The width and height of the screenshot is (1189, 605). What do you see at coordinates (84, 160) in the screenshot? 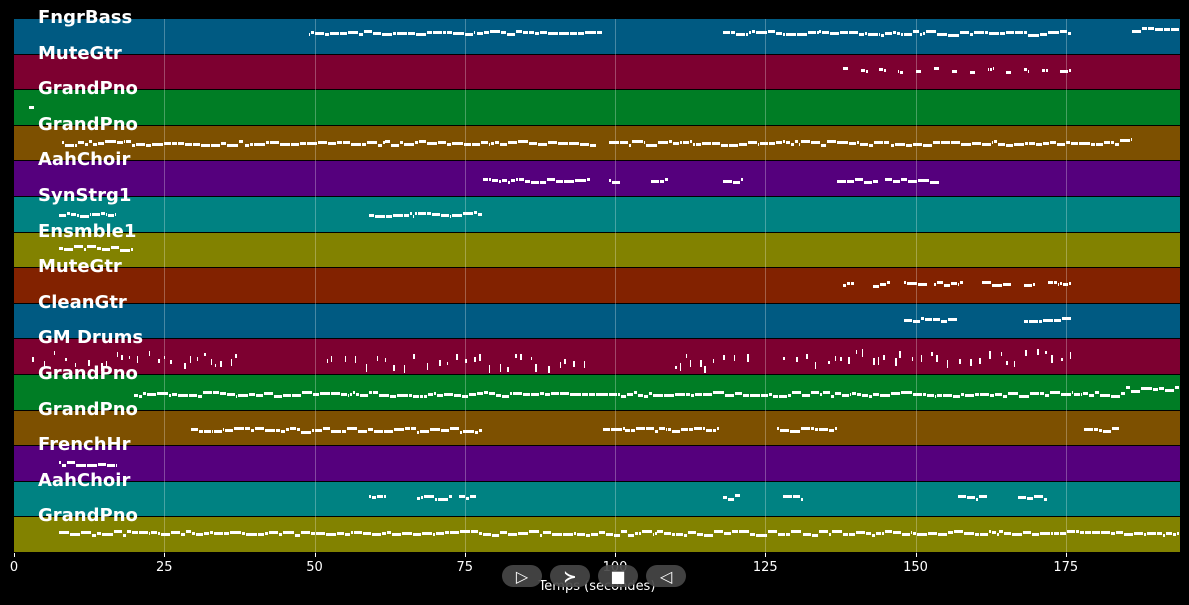
I see `track-label: AahChoir` at bounding box center [84, 160].